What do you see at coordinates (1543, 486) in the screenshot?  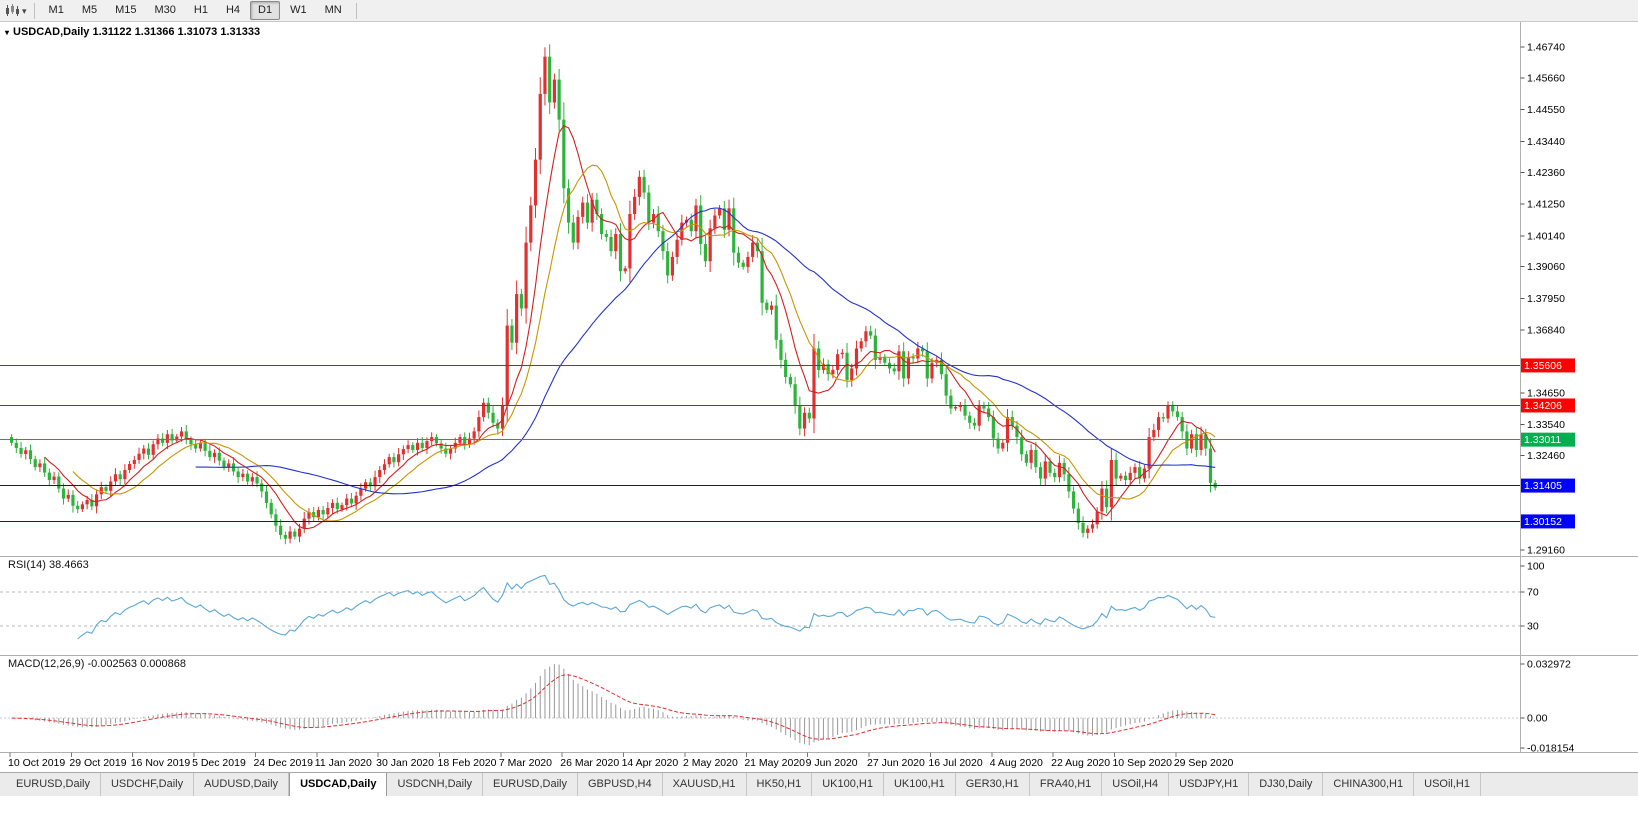 I see `svg-text: 1.31405` at bounding box center [1543, 486].